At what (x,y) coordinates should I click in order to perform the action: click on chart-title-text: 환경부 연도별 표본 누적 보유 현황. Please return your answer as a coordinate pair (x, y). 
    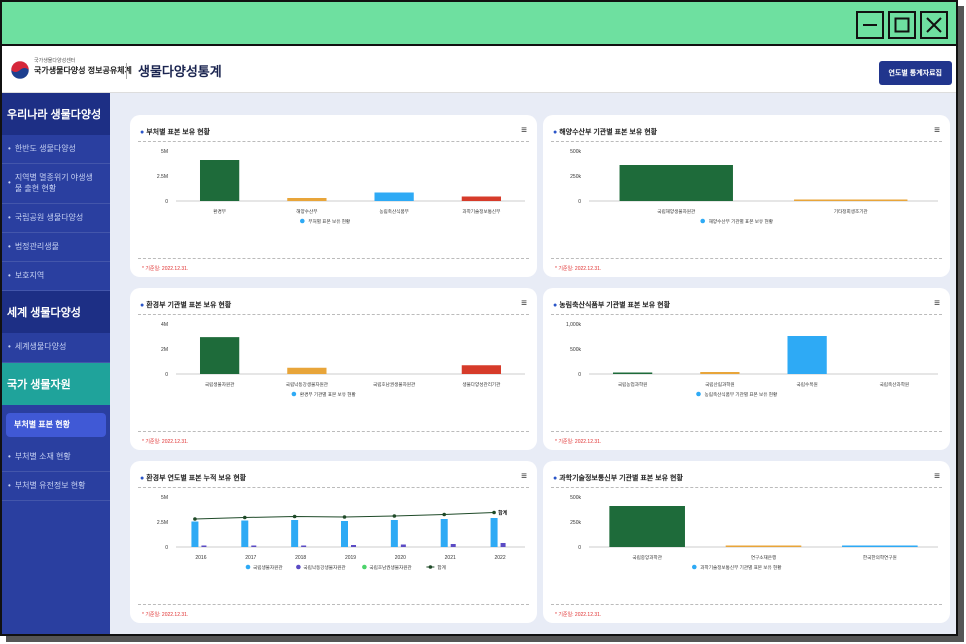
    Looking at the image, I should click on (196, 478).